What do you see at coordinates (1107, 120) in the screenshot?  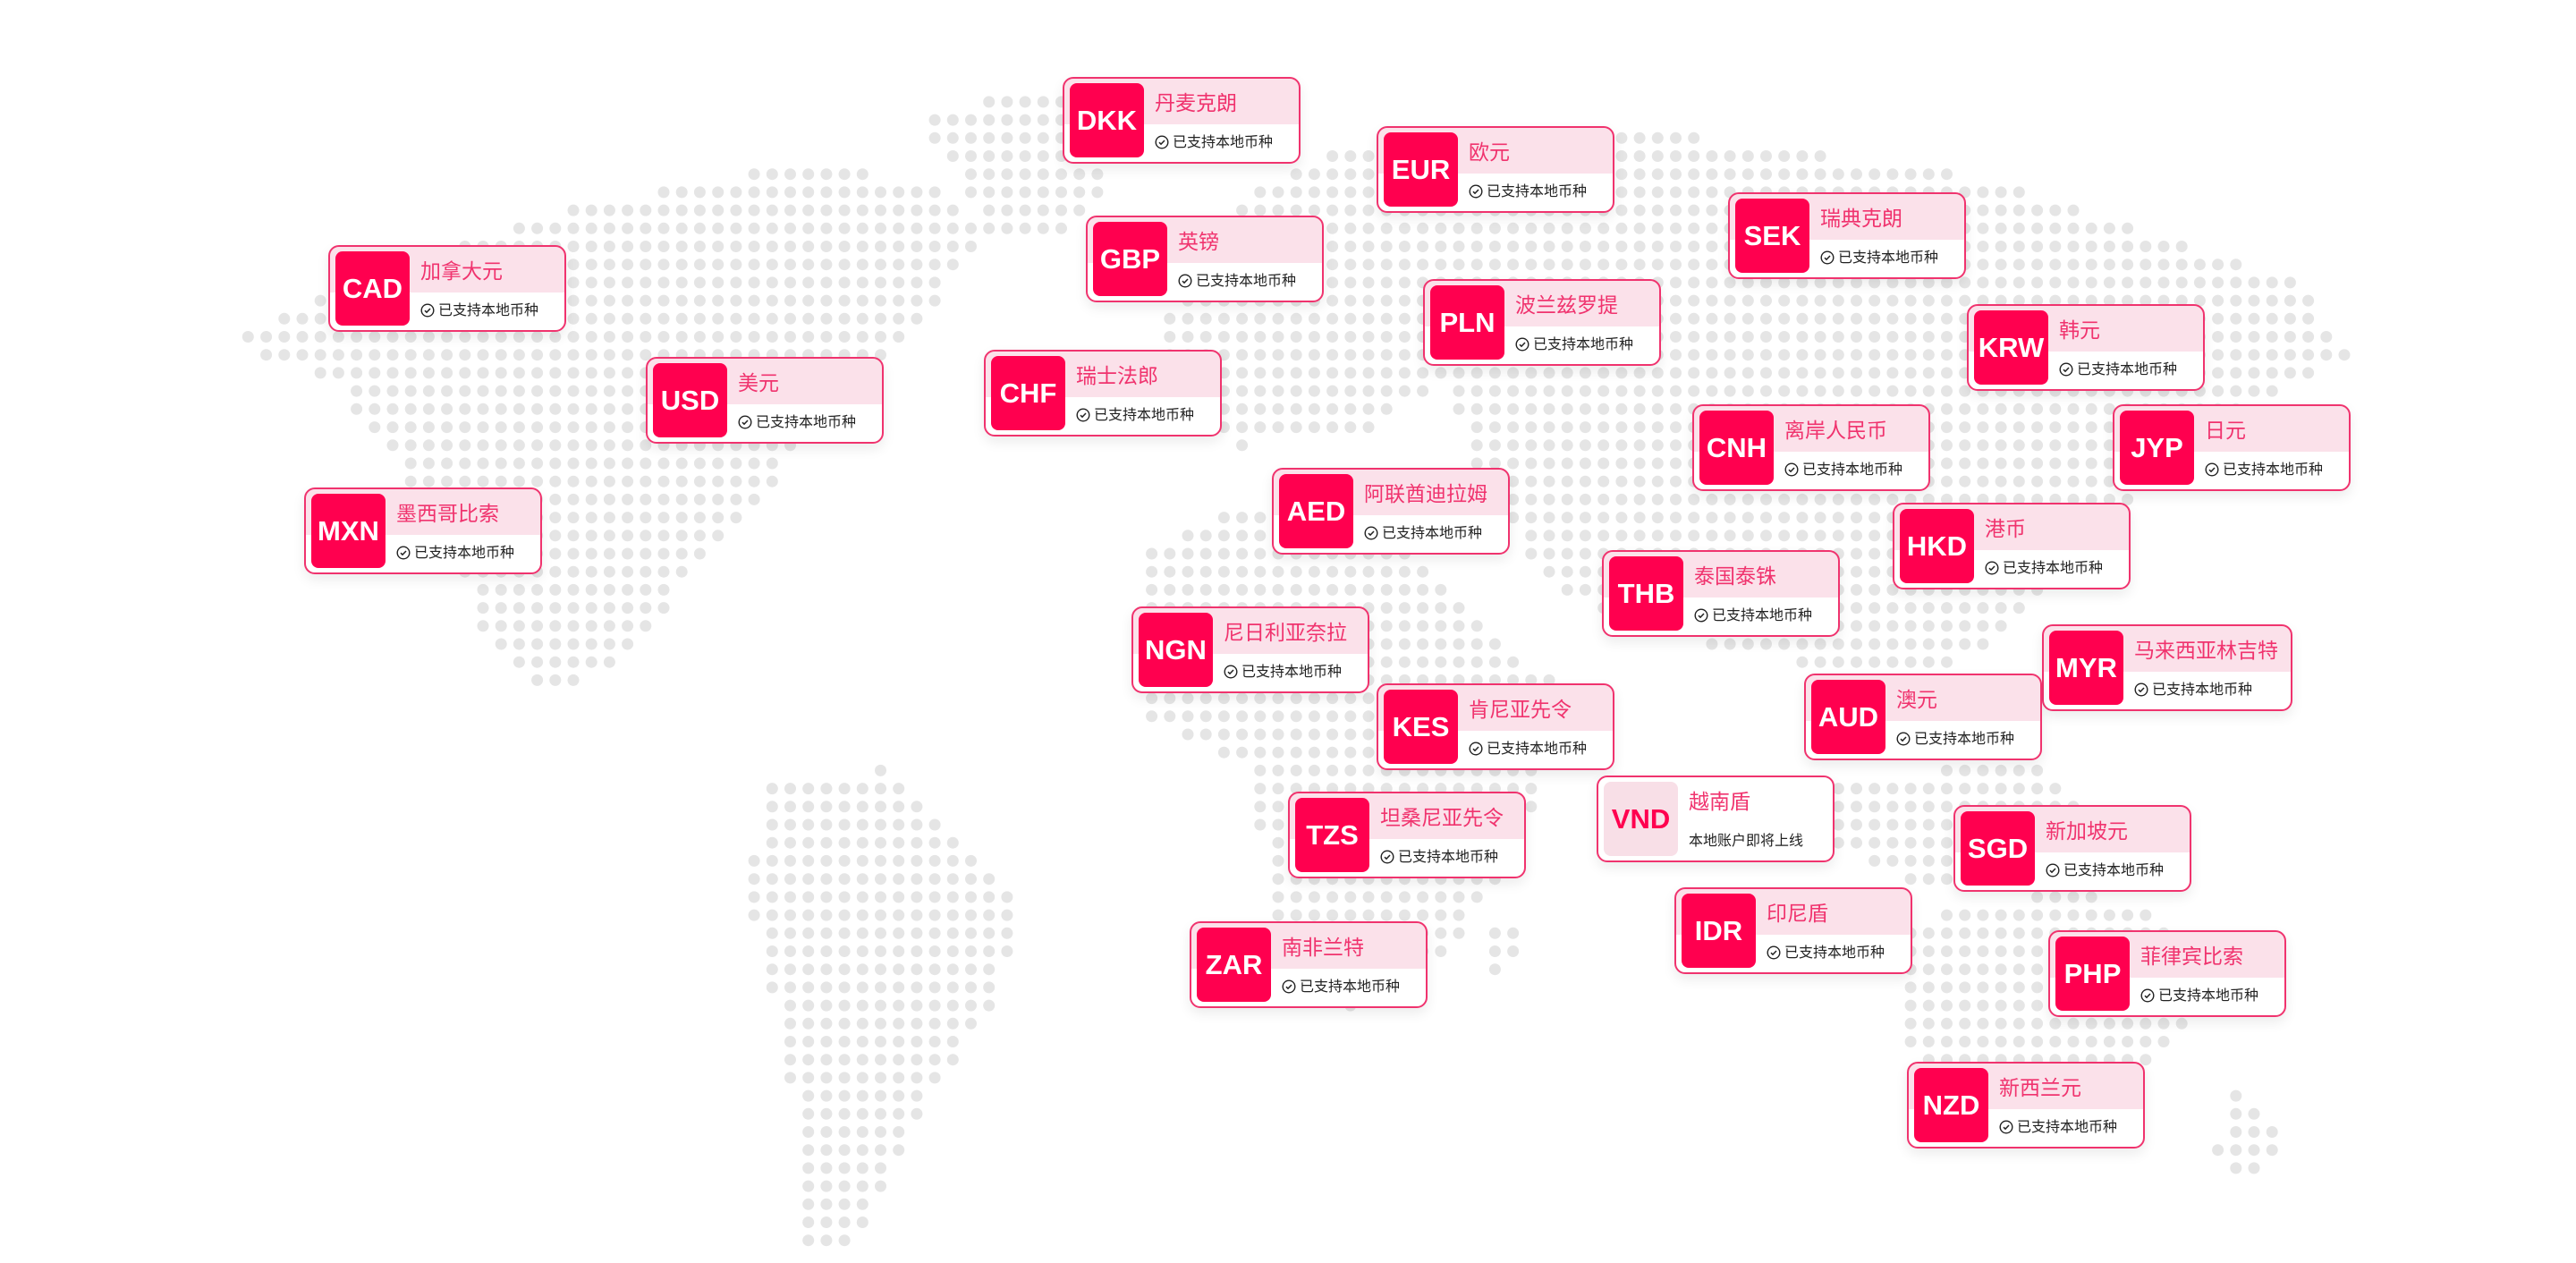 I see `currency-code-badge: DKK` at bounding box center [1107, 120].